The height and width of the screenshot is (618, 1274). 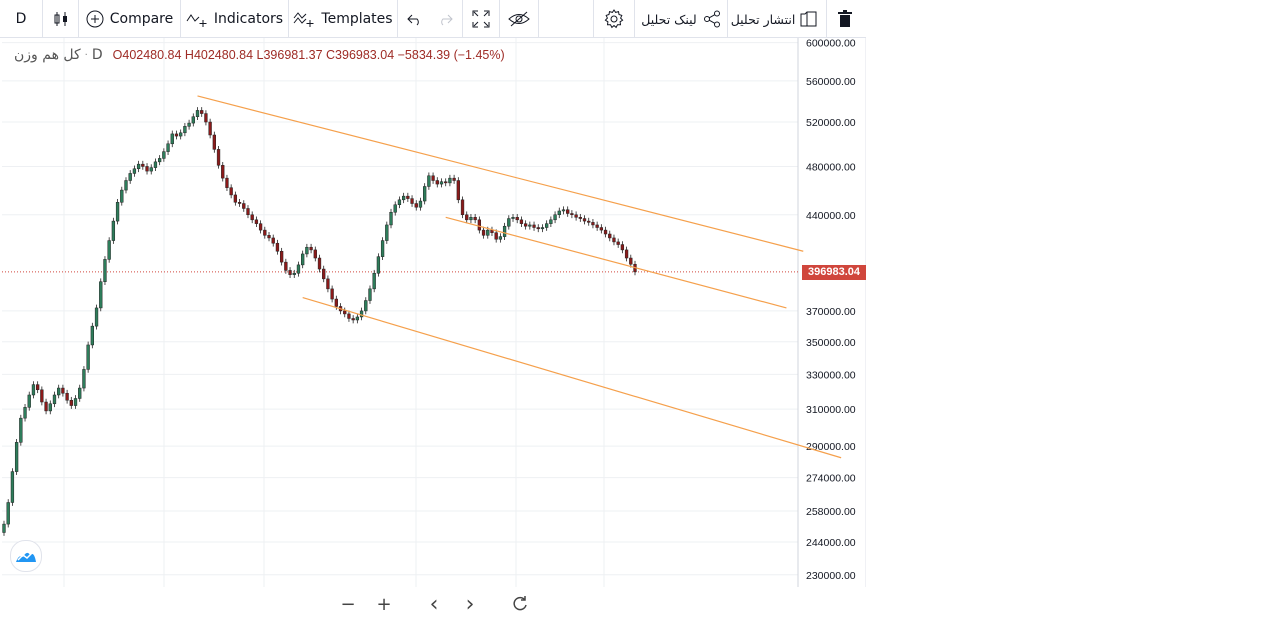 What do you see at coordinates (775, 19) in the screenshot?
I see `publish-button: انتشار تحلیل` at bounding box center [775, 19].